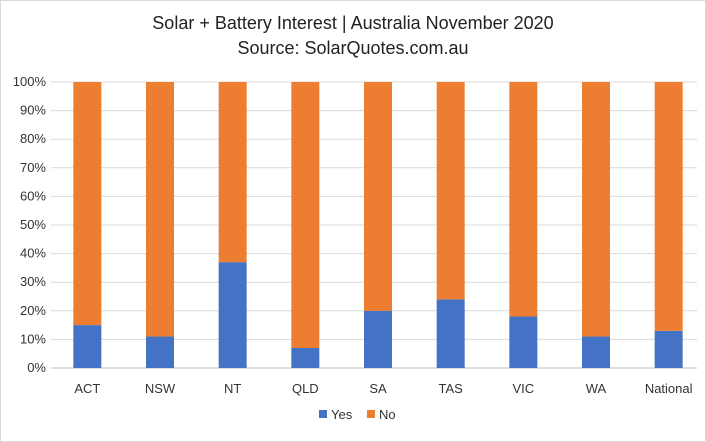  Describe the element at coordinates (36, 367) in the screenshot. I see `y-tick-label: 0%` at that location.